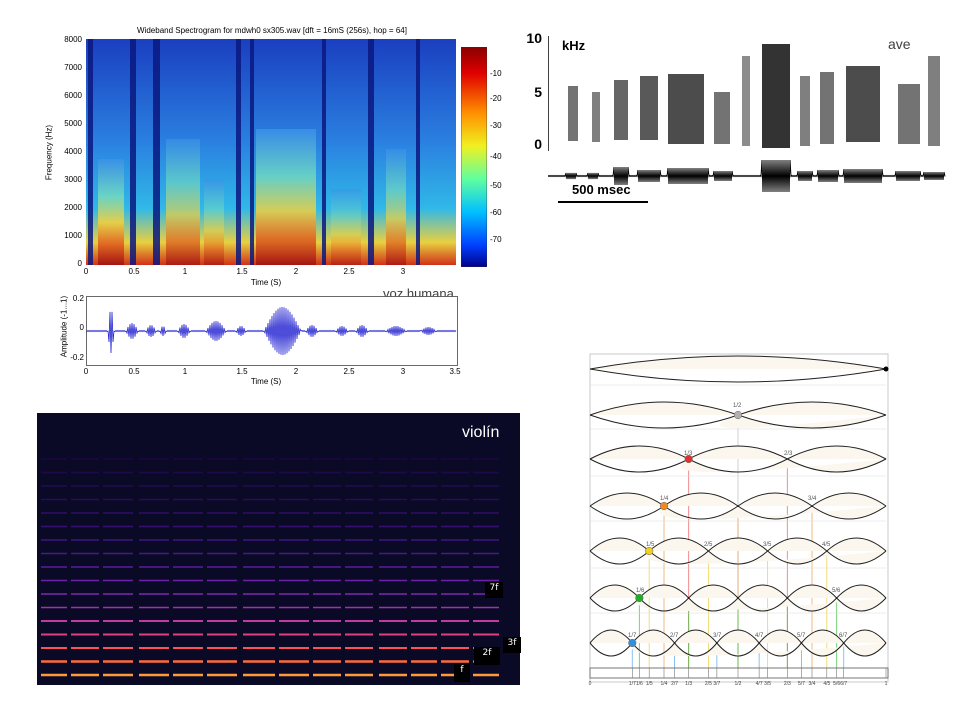  I want to click on fraction-label: 1/3, so click(688, 454).